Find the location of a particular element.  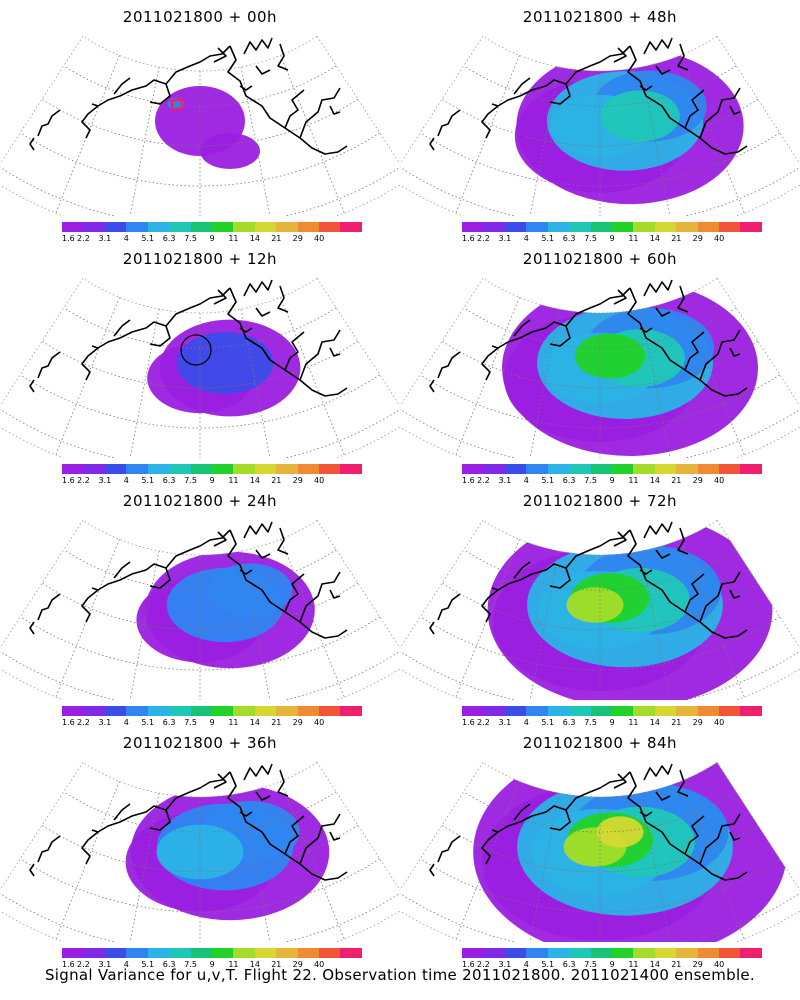

panel-title: 2011021800 + 24h is located at coordinates (200, 501).